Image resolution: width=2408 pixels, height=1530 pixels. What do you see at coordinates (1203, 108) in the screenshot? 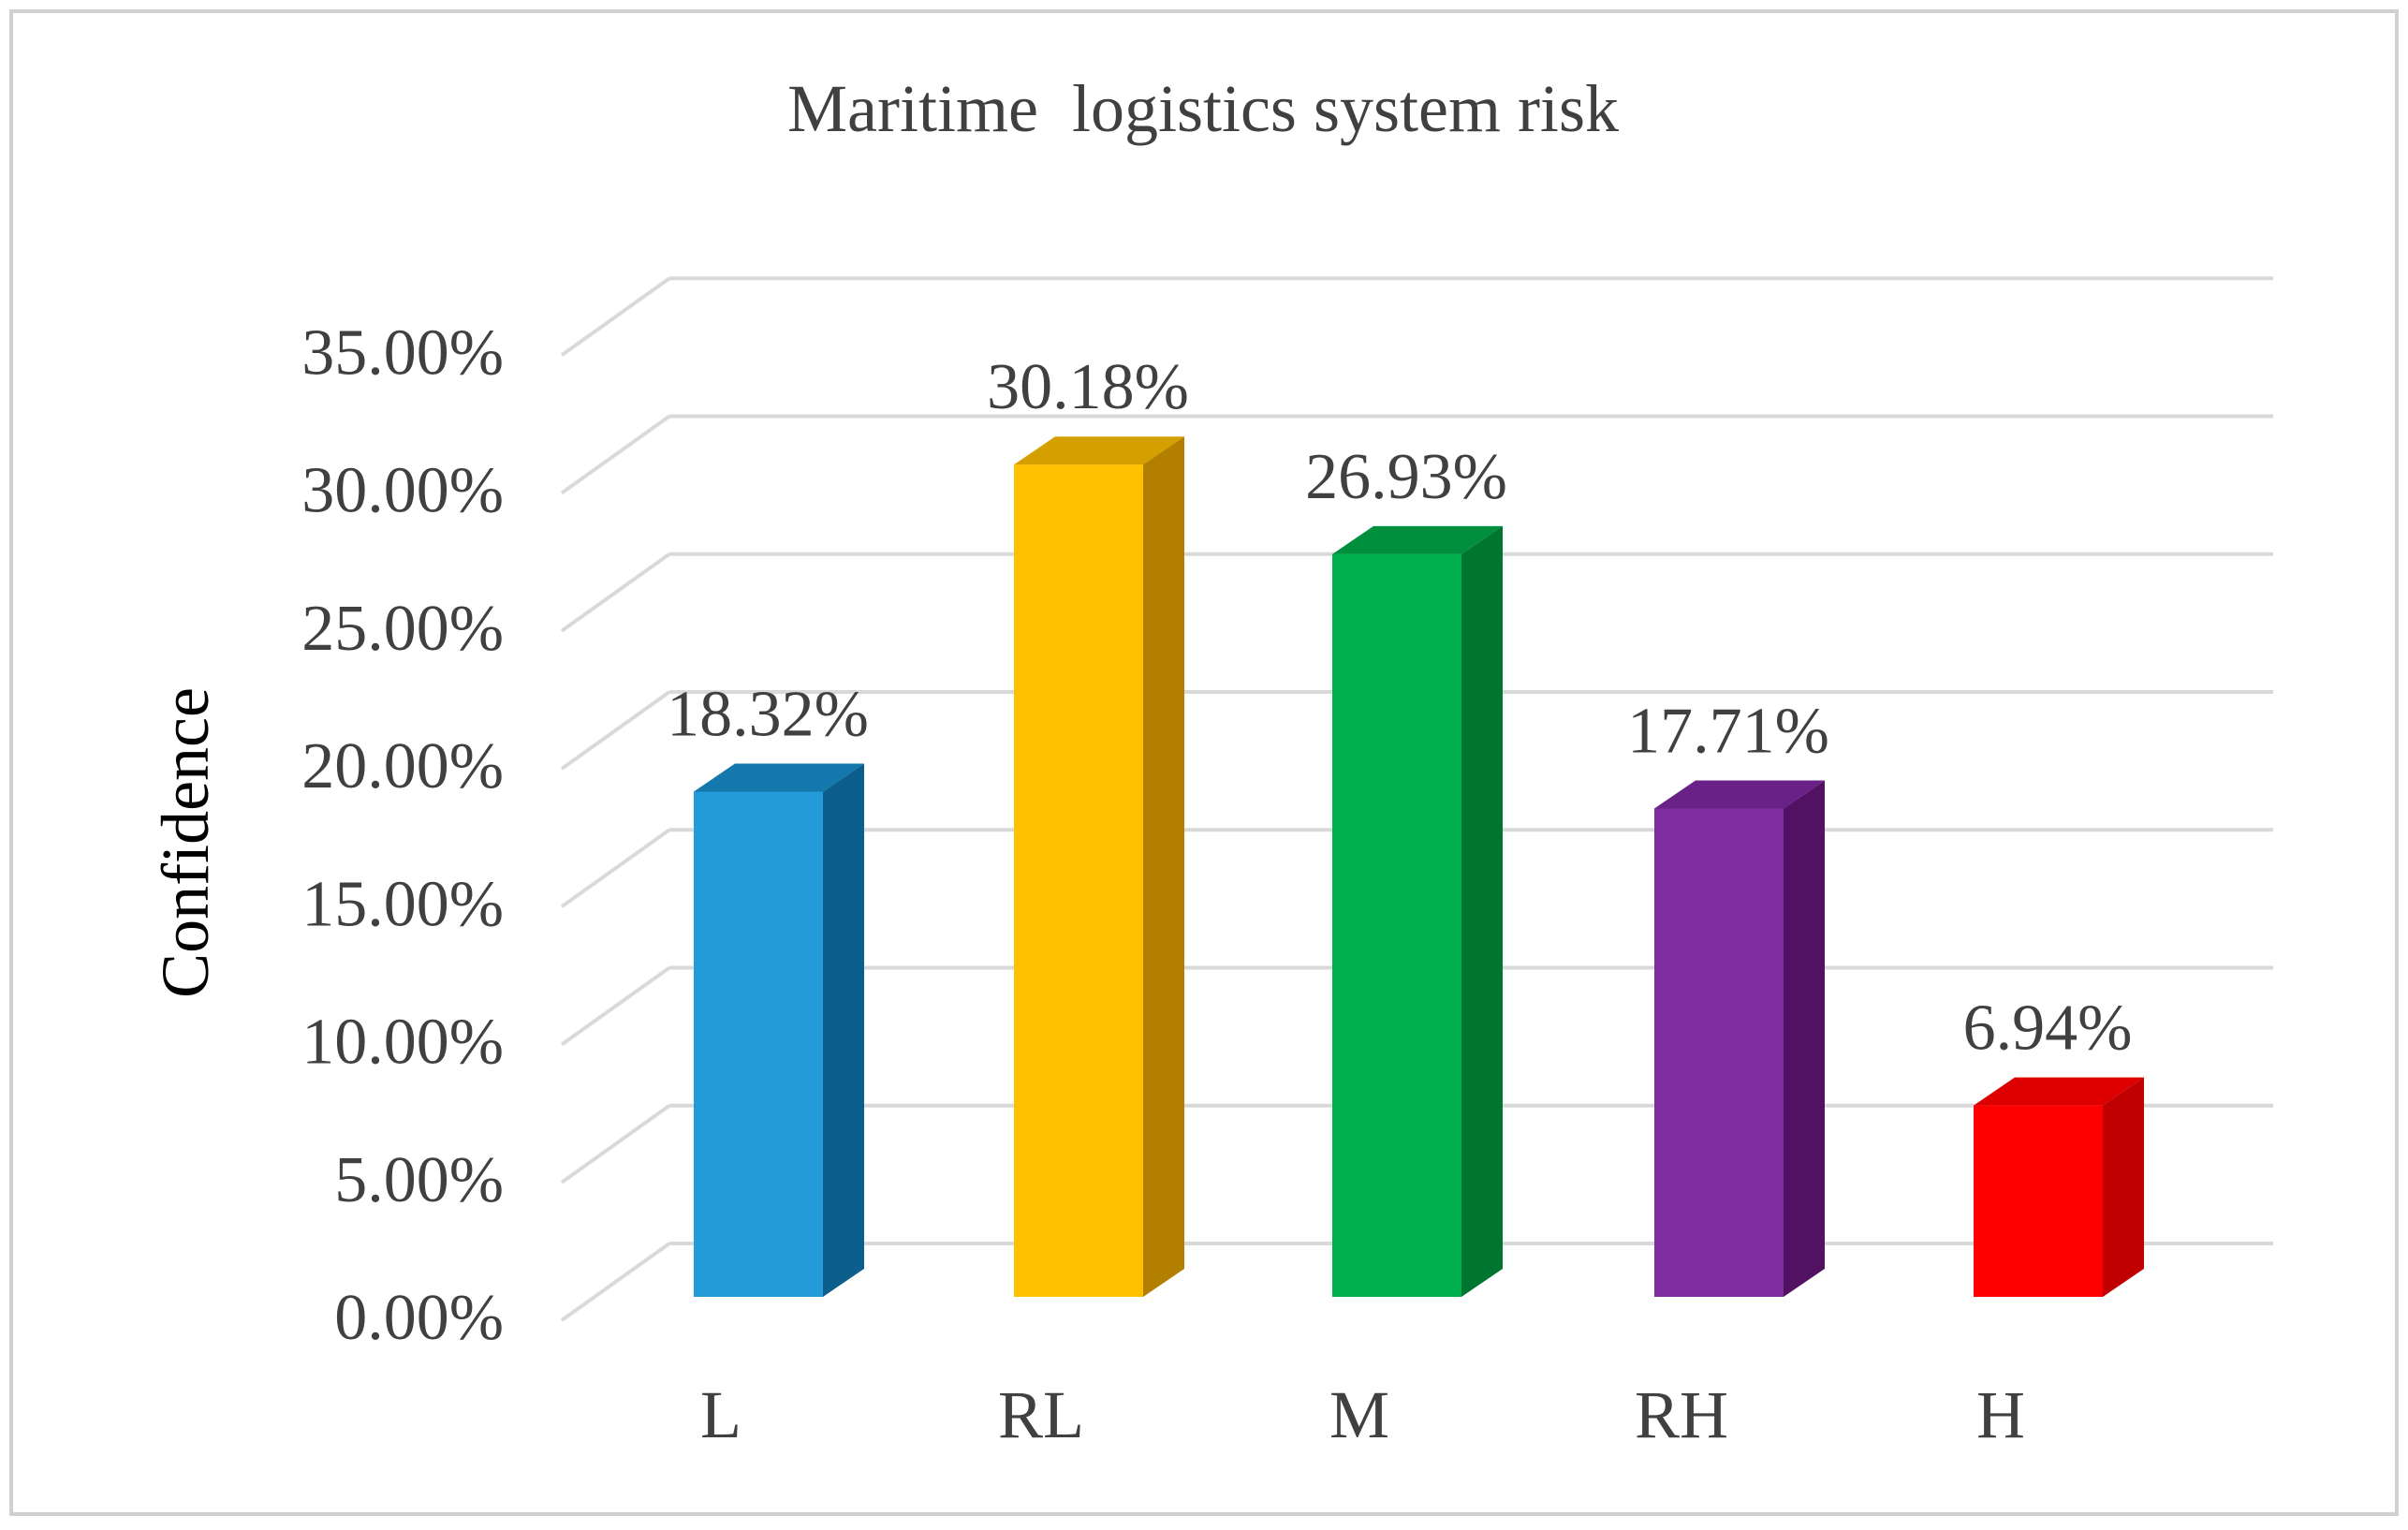
I see `chart-title: Maritime logistics system risk` at bounding box center [1203, 108].